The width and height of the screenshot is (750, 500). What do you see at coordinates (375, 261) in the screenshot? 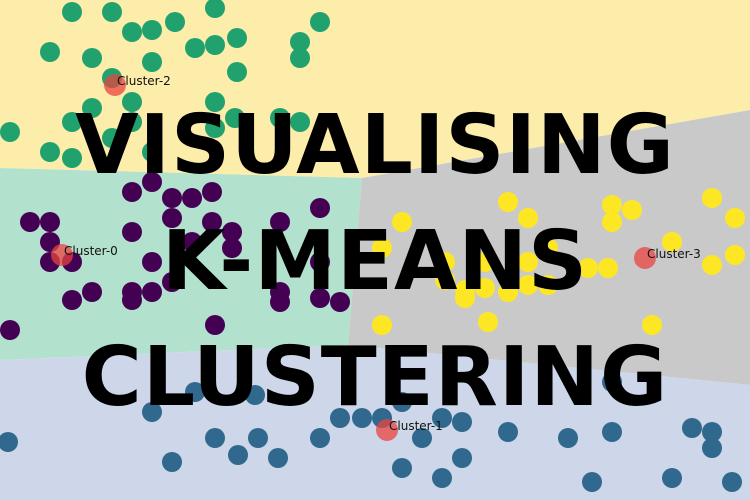
I see `title-line-2: K-MEANS` at bounding box center [375, 261].